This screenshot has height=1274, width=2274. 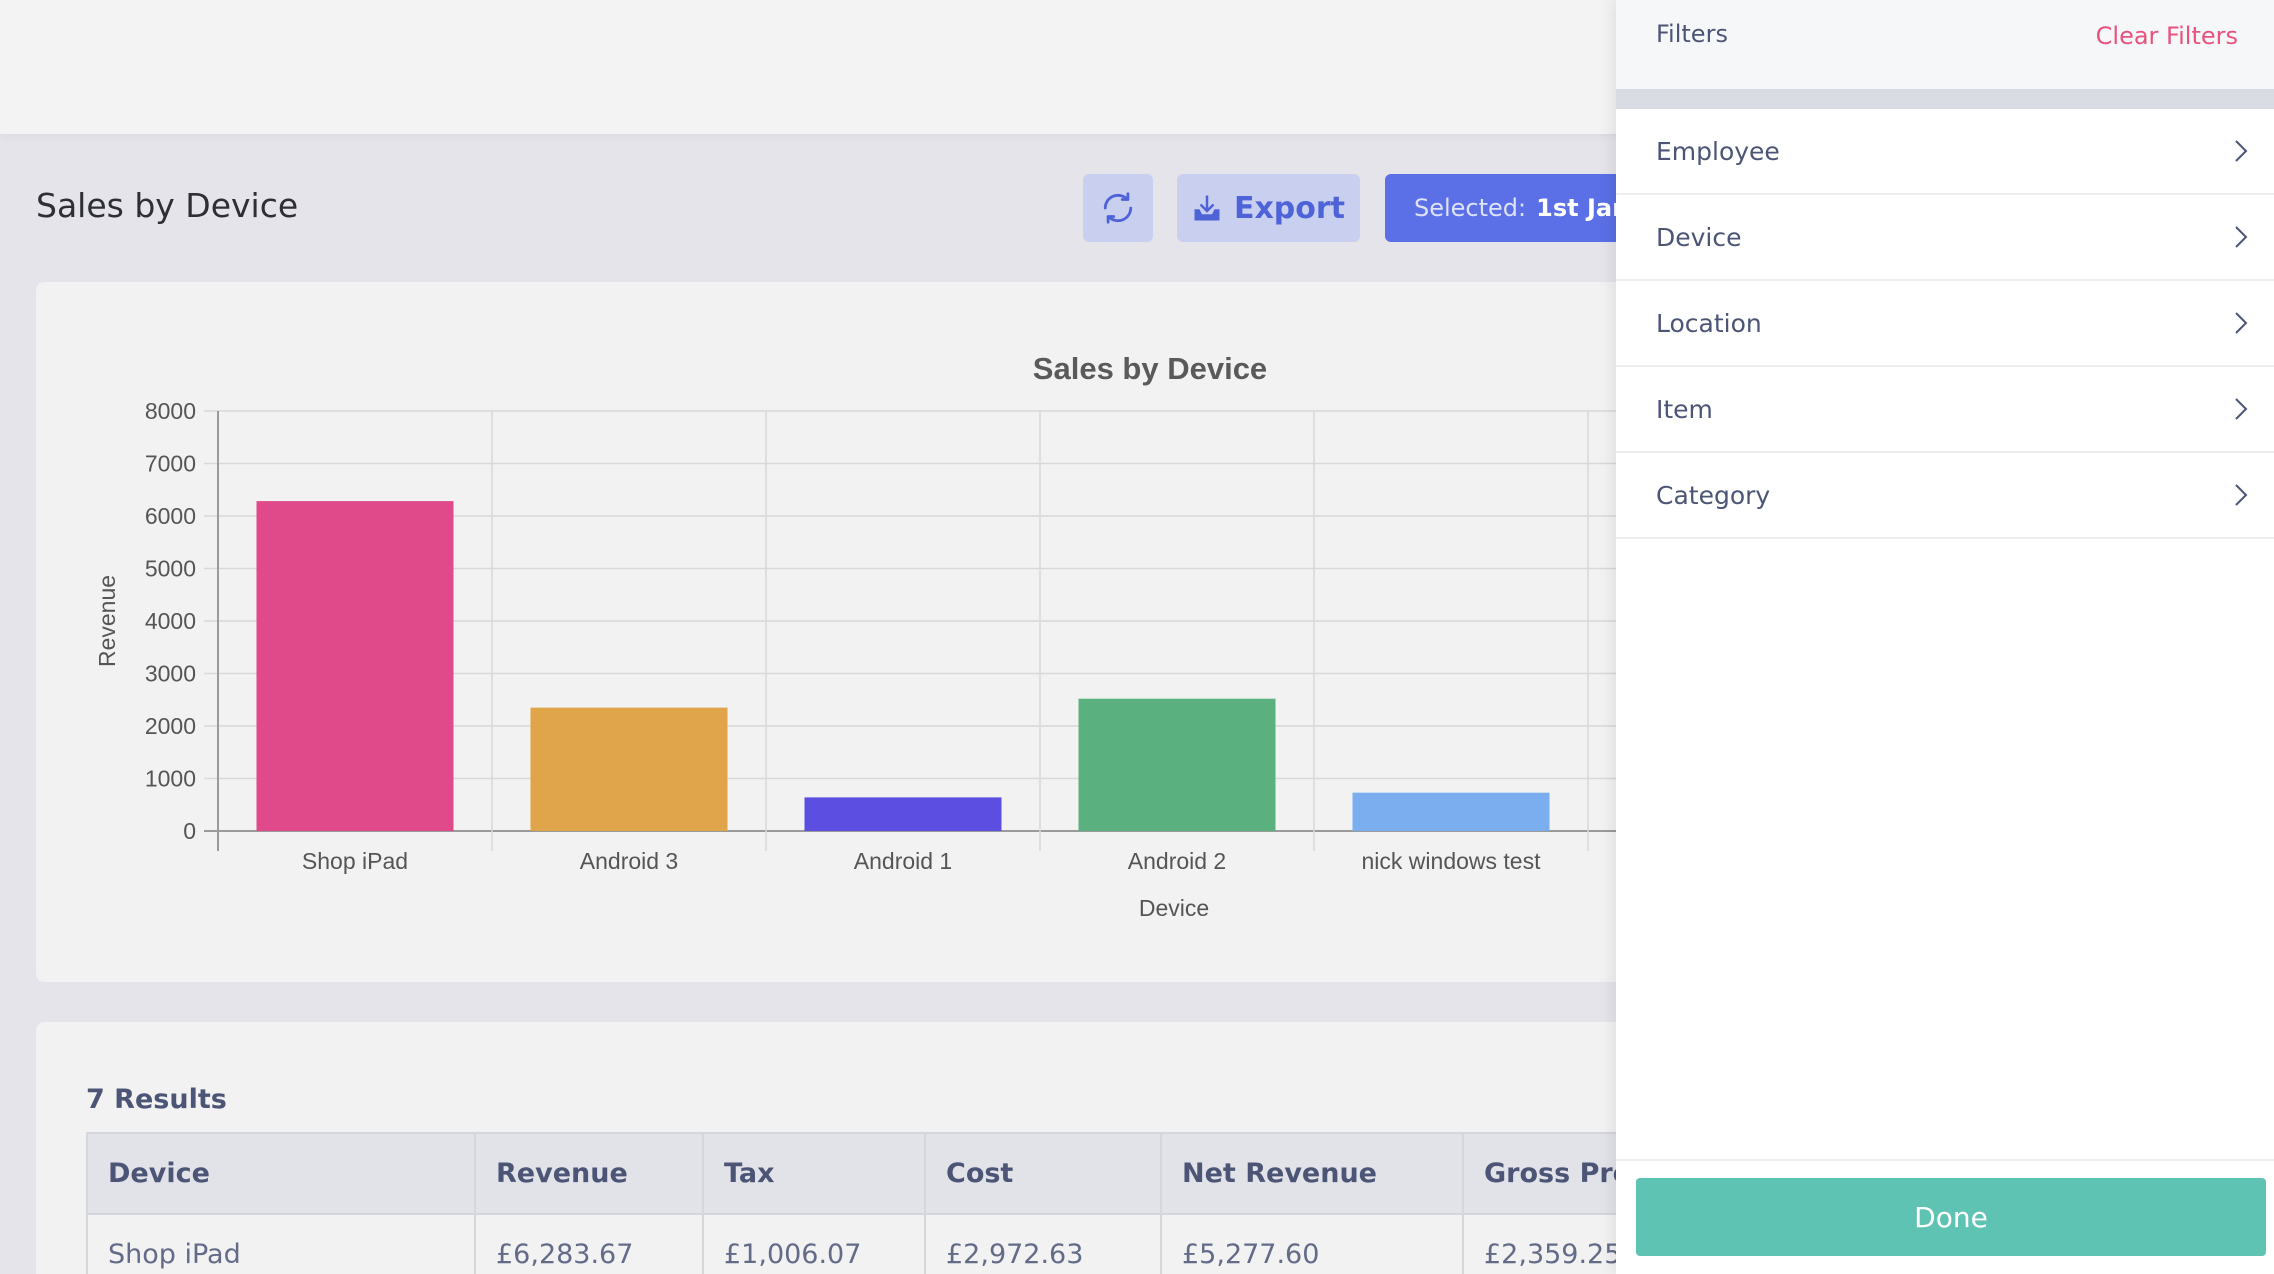 I want to click on filters-title: Filters, so click(x=1692, y=34).